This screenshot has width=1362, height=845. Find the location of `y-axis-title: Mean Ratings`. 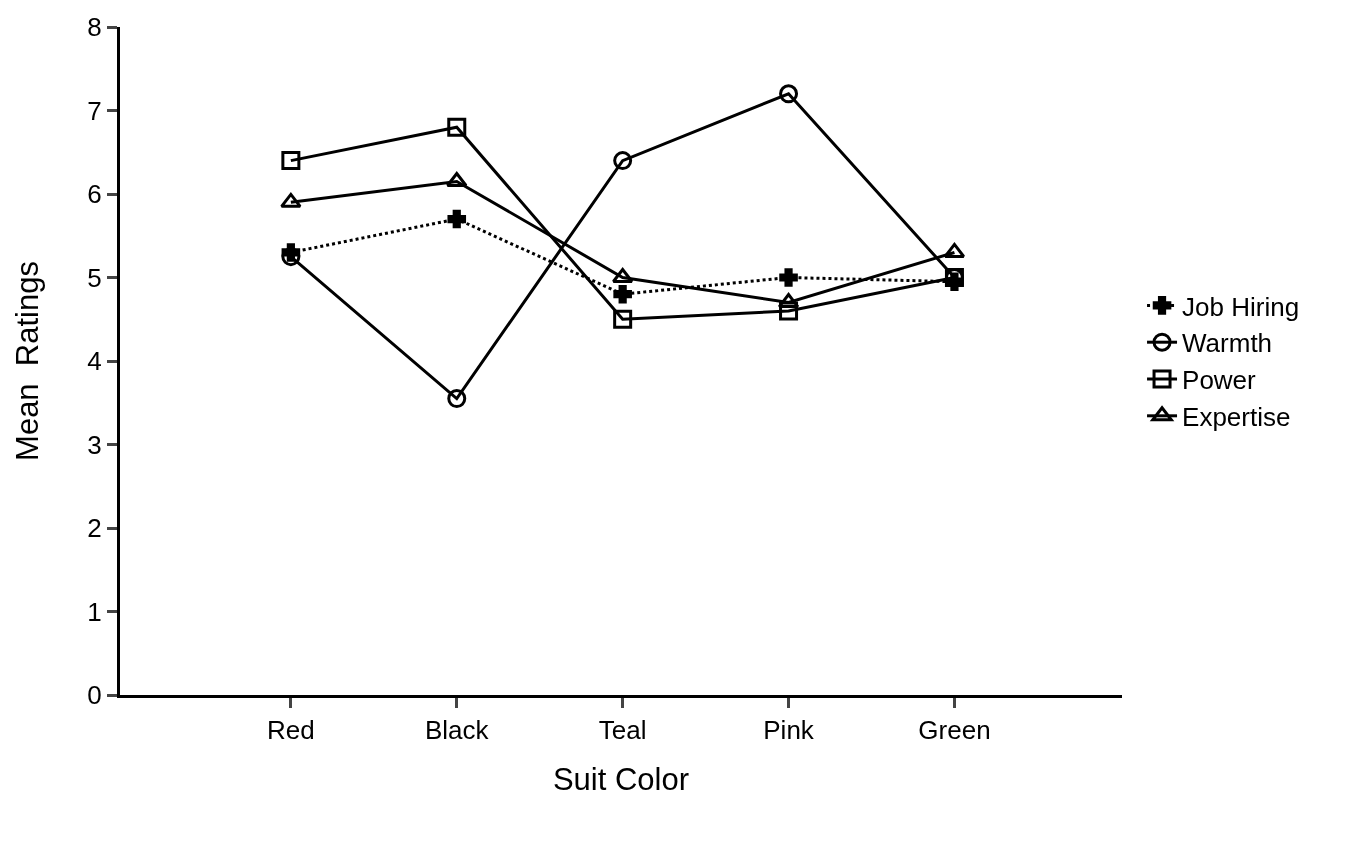

y-axis-title: Mean Ratings is located at coordinates (27, 361).